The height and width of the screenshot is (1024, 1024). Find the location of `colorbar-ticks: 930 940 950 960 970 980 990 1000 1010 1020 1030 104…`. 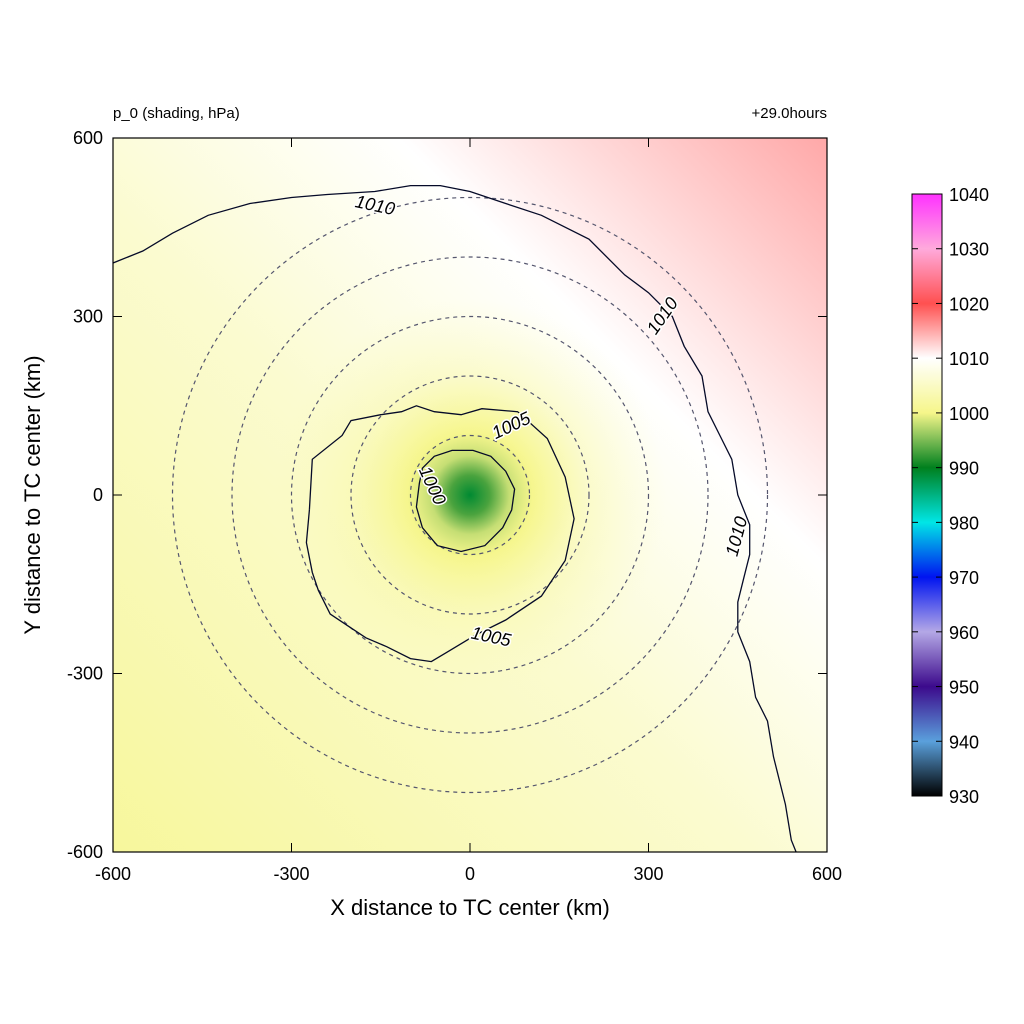

colorbar-ticks: 930 940 950 960 970 980 990 1000 1010 1020 1030 104… is located at coordinates (950, 496).